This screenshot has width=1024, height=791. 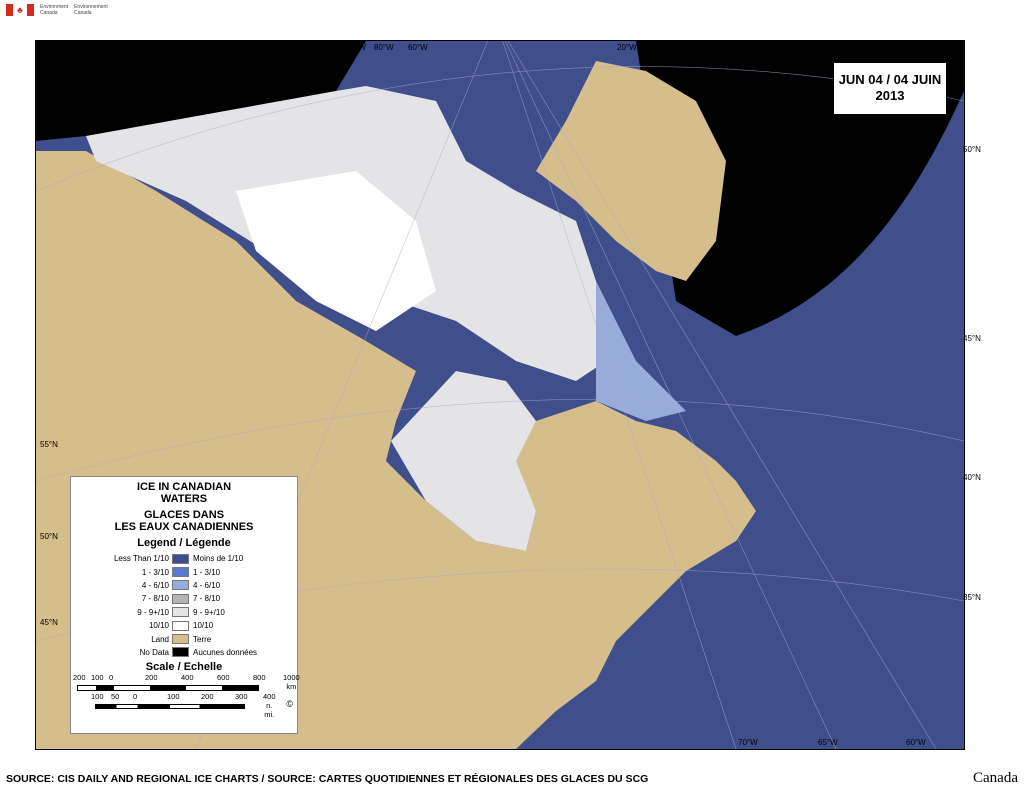 What do you see at coordinates (631, 171) in the screenshot?
I see `land-greenland` at bounding box center [631, 171].